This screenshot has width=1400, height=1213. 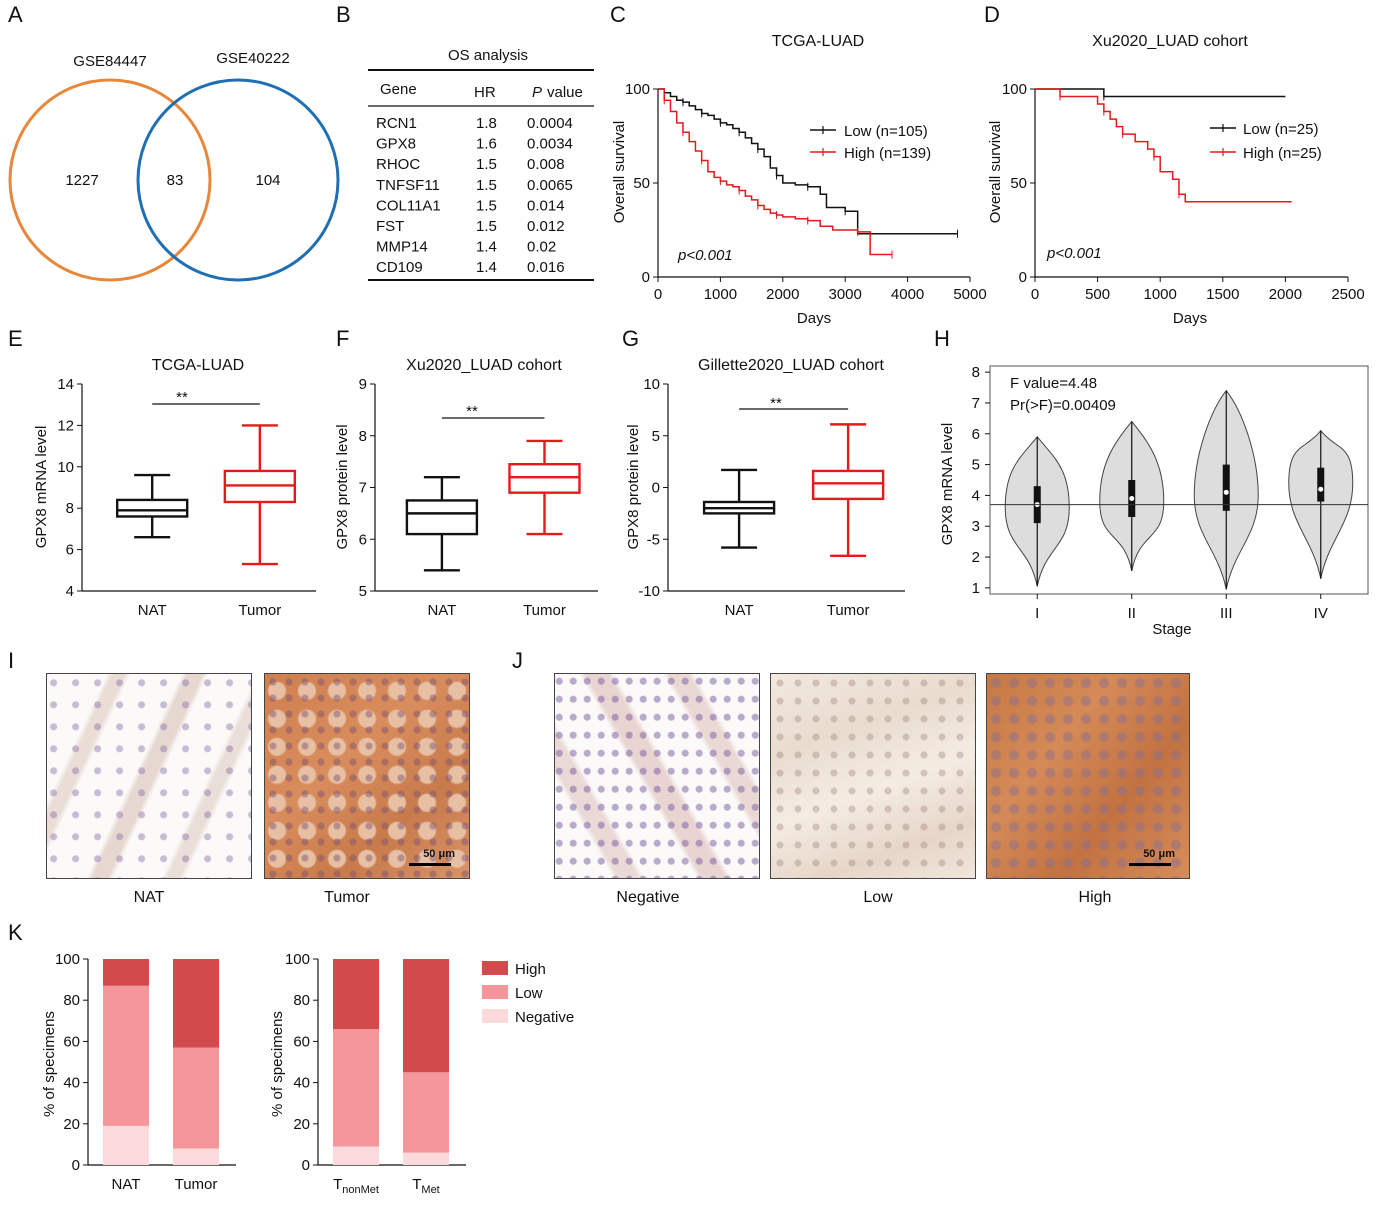 I want to click on km-c-x-tick-label: 1000, so click(x=720, y=294).